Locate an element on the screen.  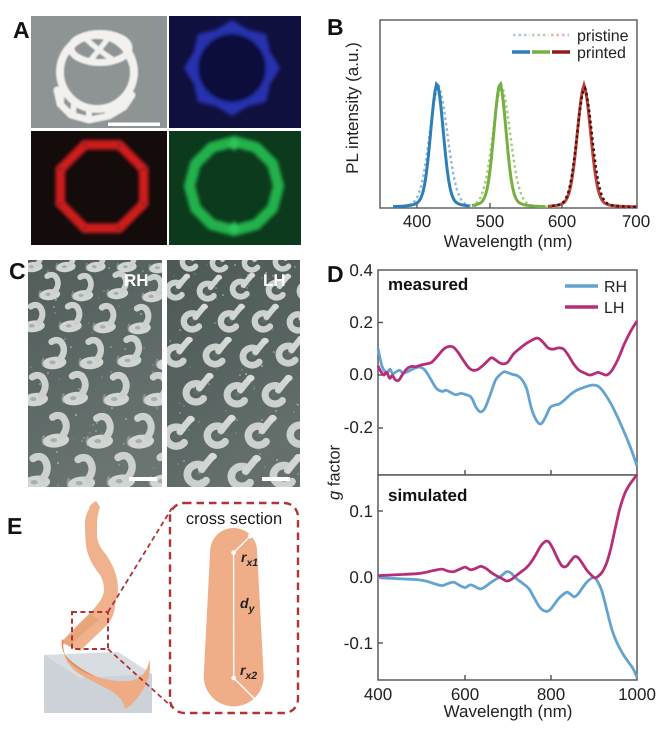
svg-text: -0.2 is located at coordinates (358, 427).